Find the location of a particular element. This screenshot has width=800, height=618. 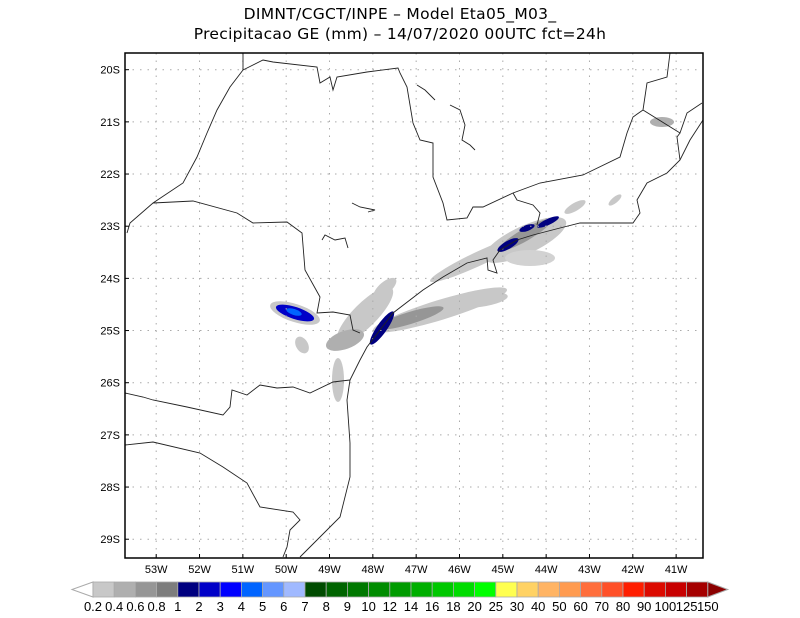

colorbar-label: 20 is located at coordinates (474, 606).